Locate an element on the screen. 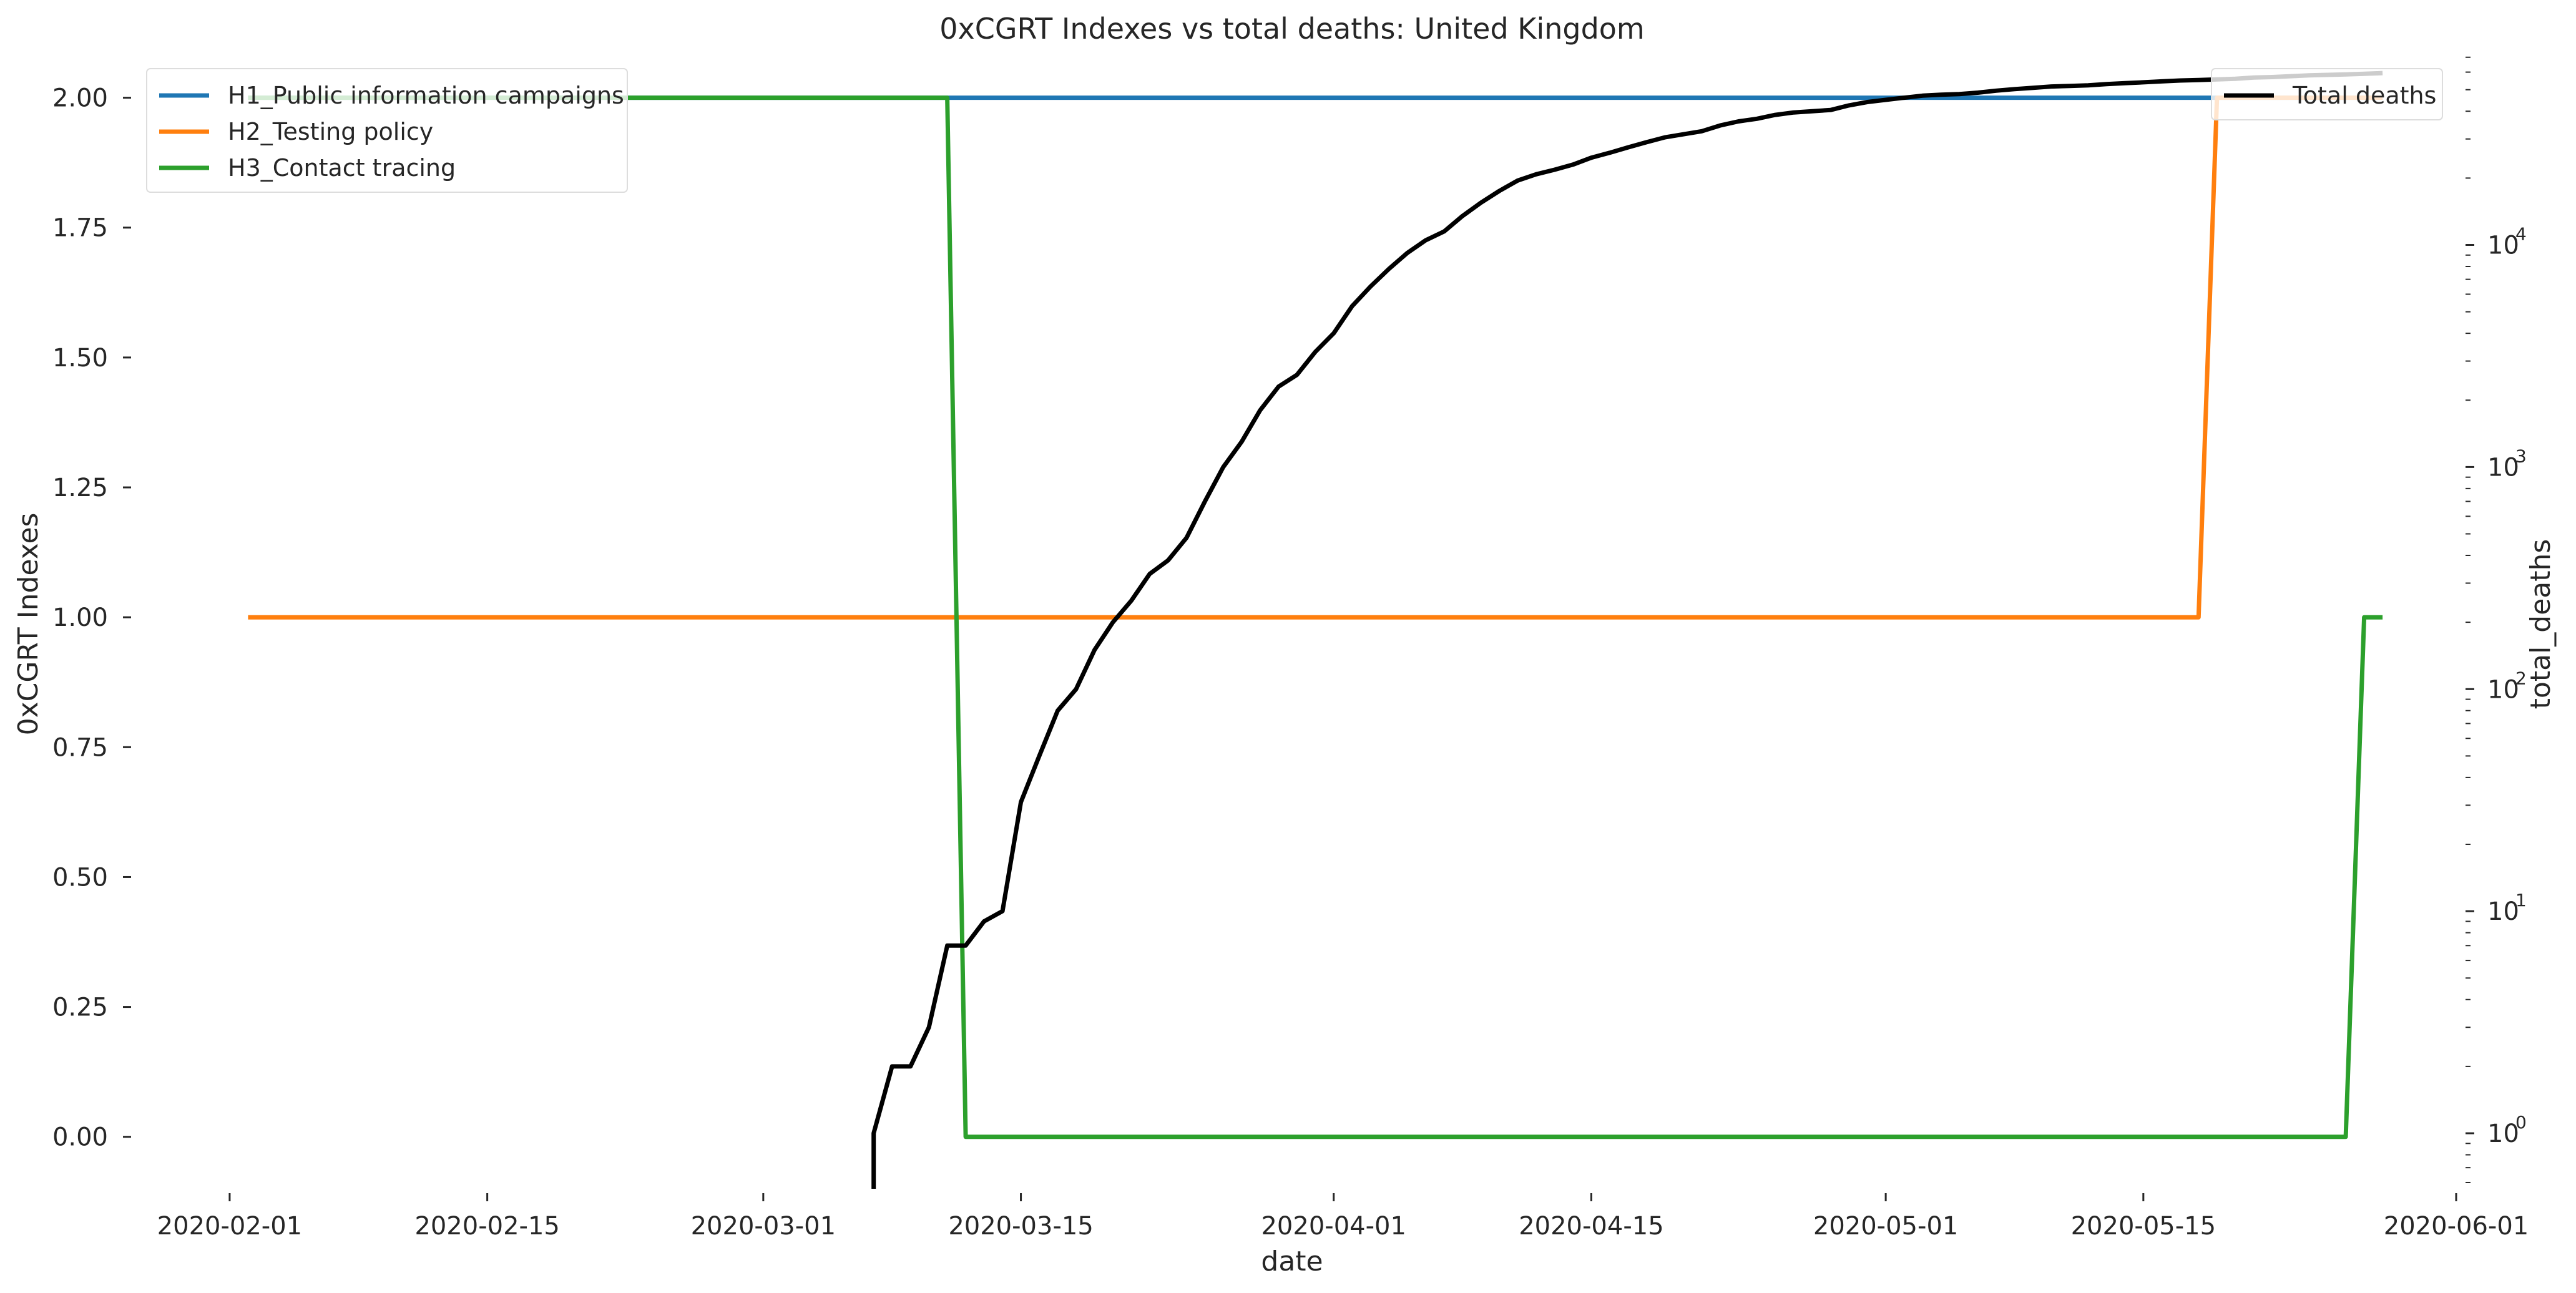  legend-label: Total deaths is located at coordinates (2364, 95).